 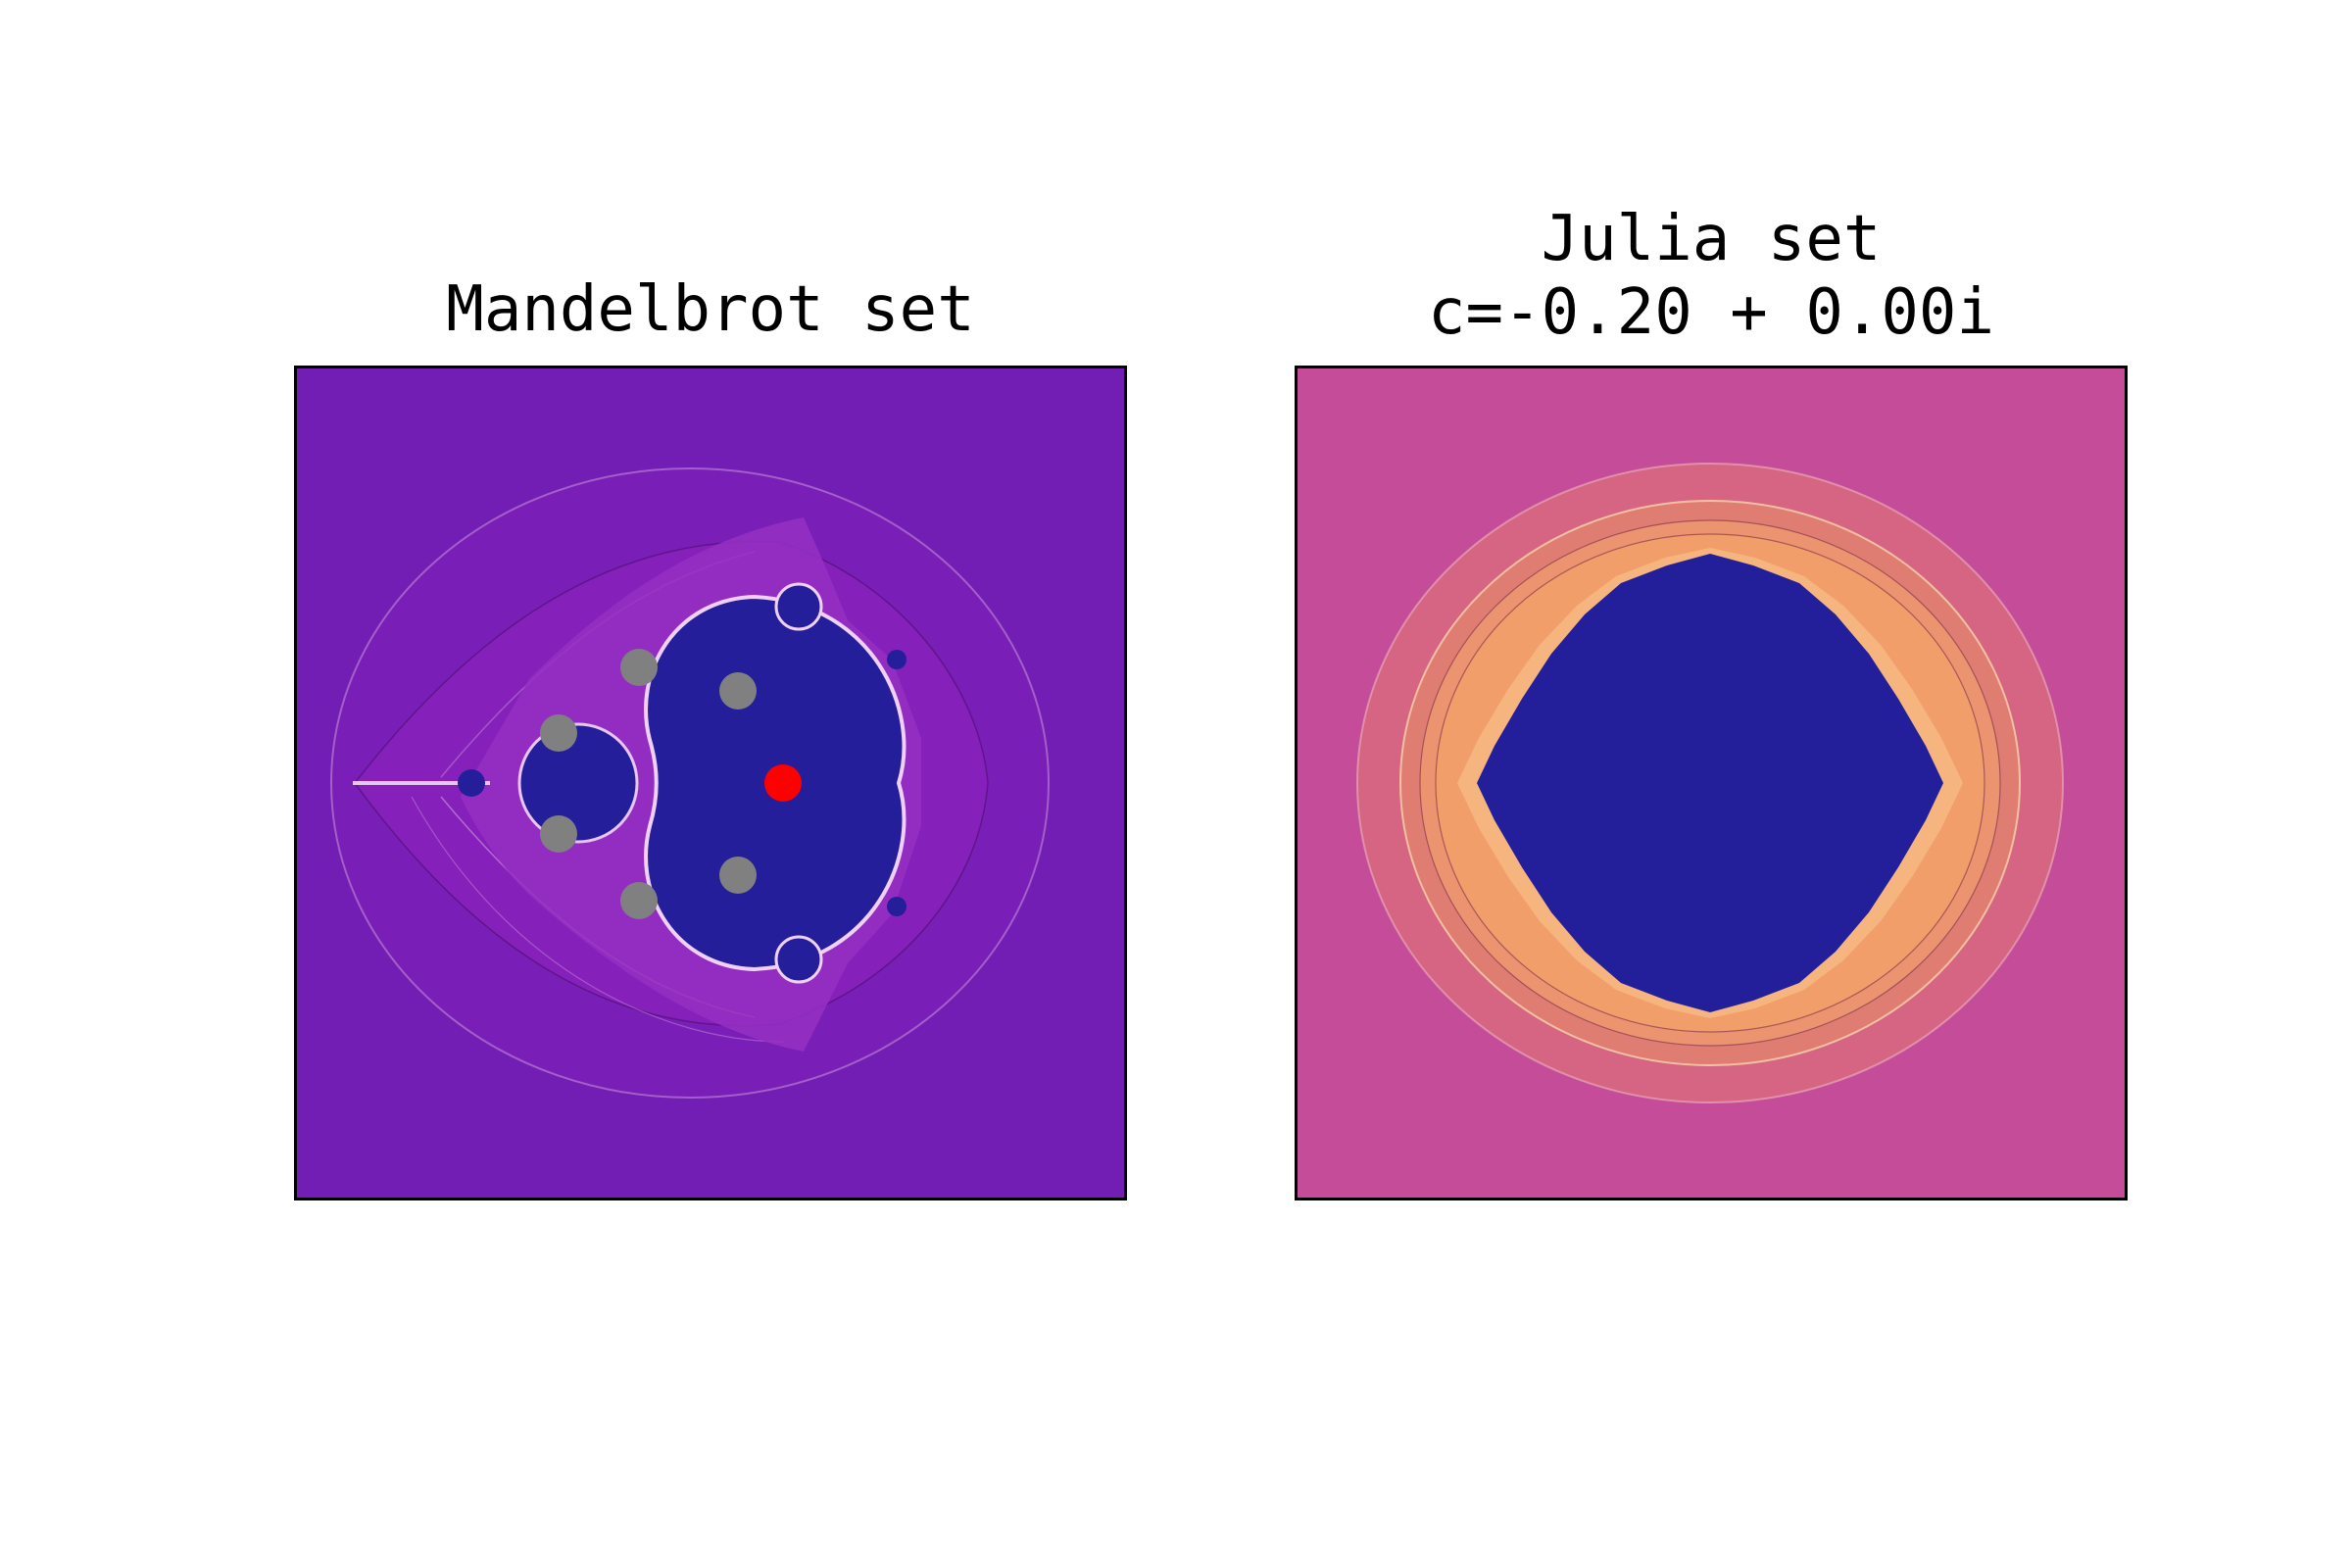 I want to click on period2-bulb, so click(x=578, y=783).